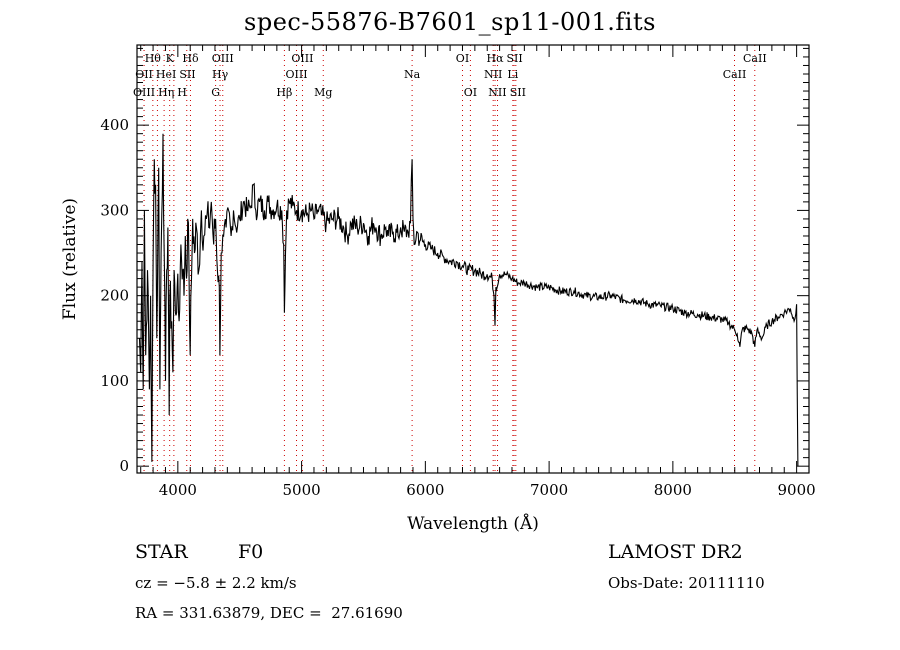  What do you see at coordinates (144, 74) in the screenshot?
I see `line-marker-label: OII` at bounding box center [144, 74].